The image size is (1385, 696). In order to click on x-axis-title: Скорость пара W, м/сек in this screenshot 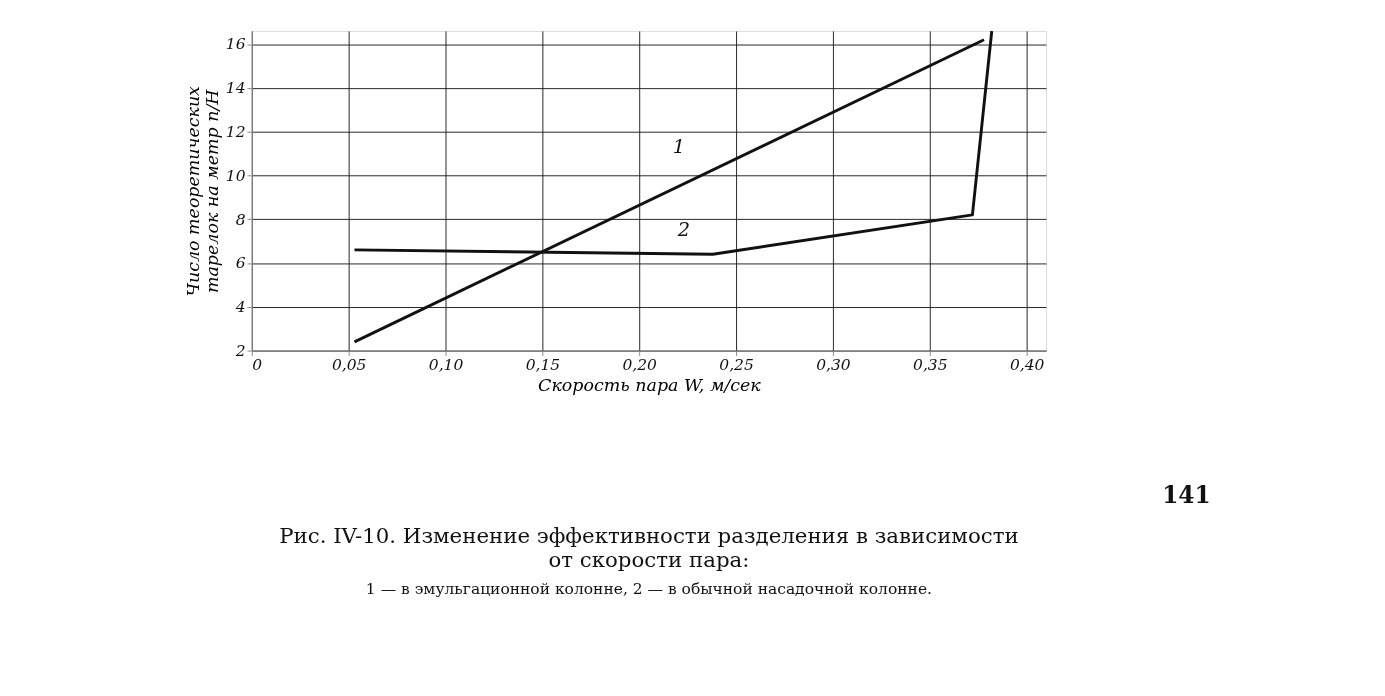, I will do `click(650, 384)`.